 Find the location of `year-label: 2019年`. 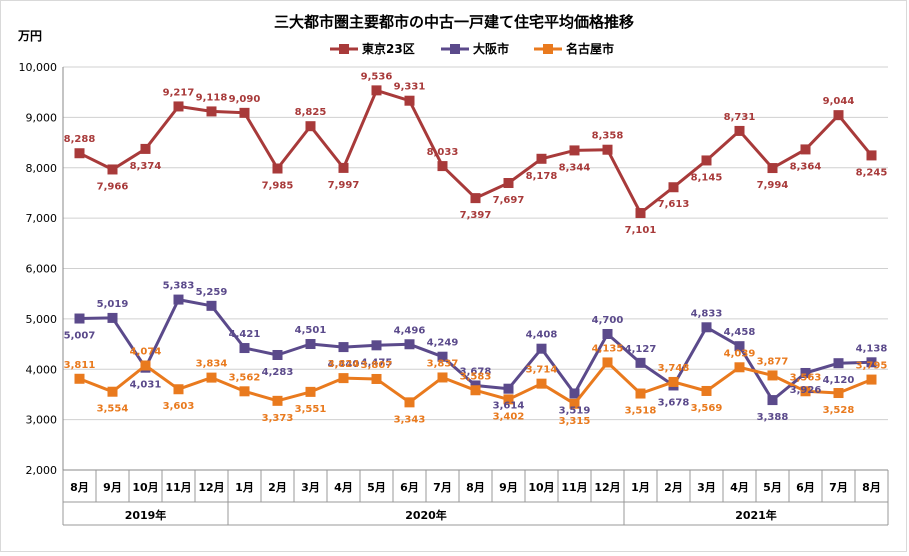

year-label: 2019年 is located at coordinates (146, 515).